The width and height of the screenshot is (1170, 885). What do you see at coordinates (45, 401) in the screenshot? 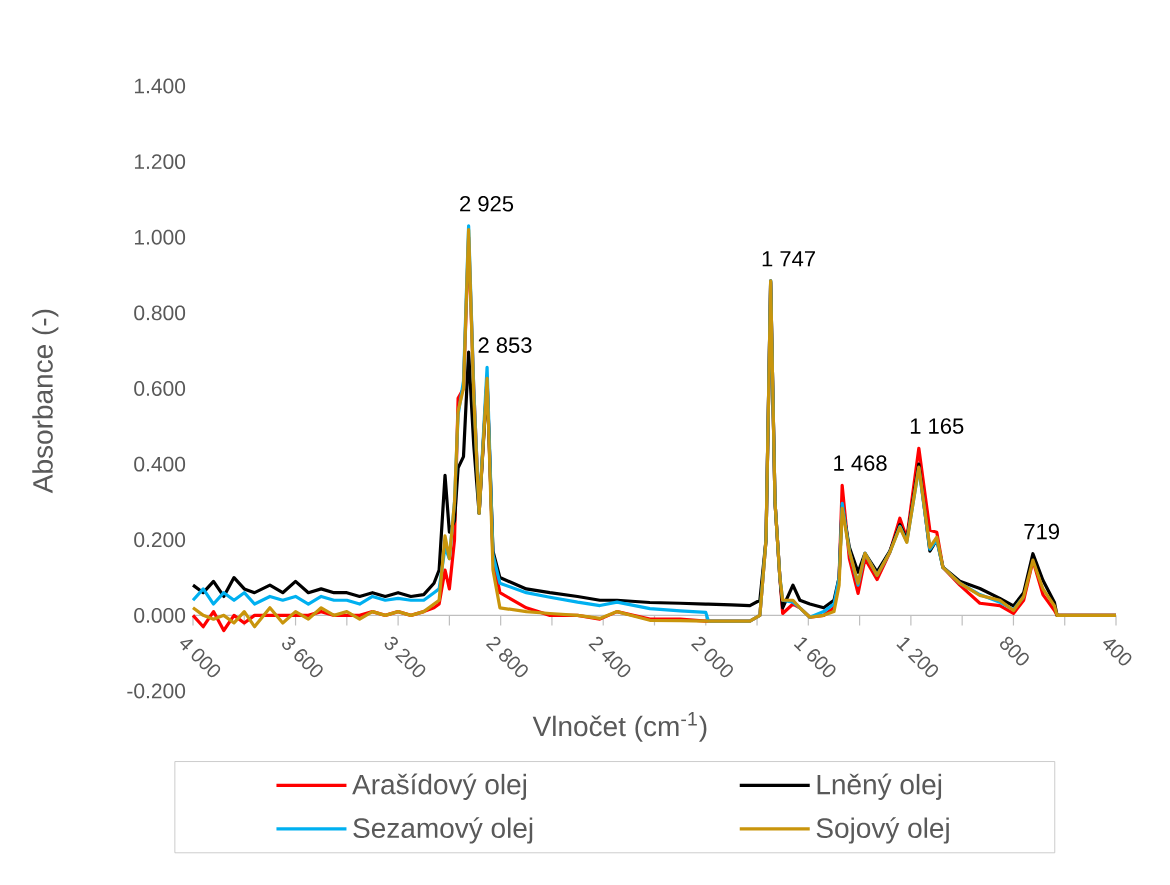
I see `y-axis-title: Absorbance (-)` at bounding box center [45, 401].